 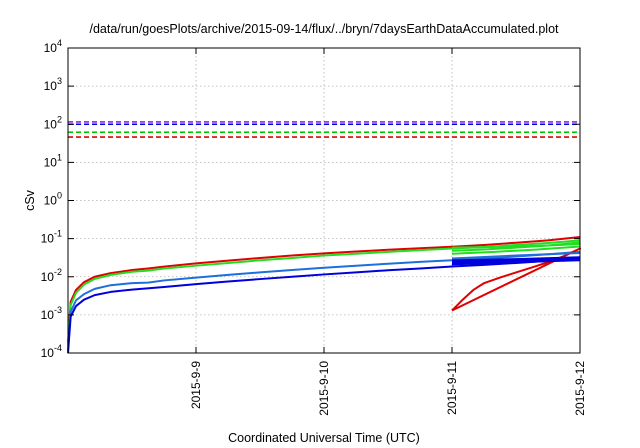 I want to click on x-tick-label: 2015-9-10, so click(x=324, y=388).